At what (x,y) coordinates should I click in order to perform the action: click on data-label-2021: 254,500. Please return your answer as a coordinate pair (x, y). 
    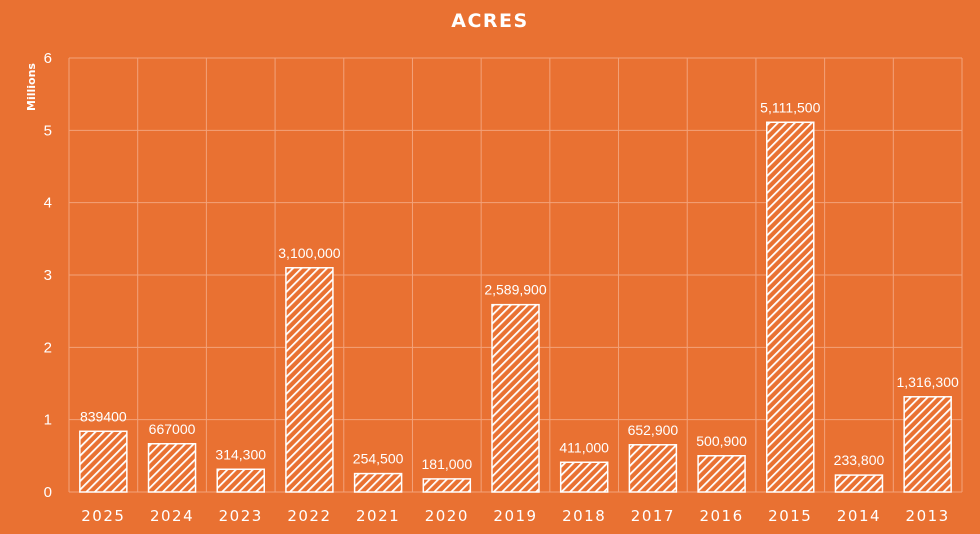
    Looking at the image, I should click on (378, 459).